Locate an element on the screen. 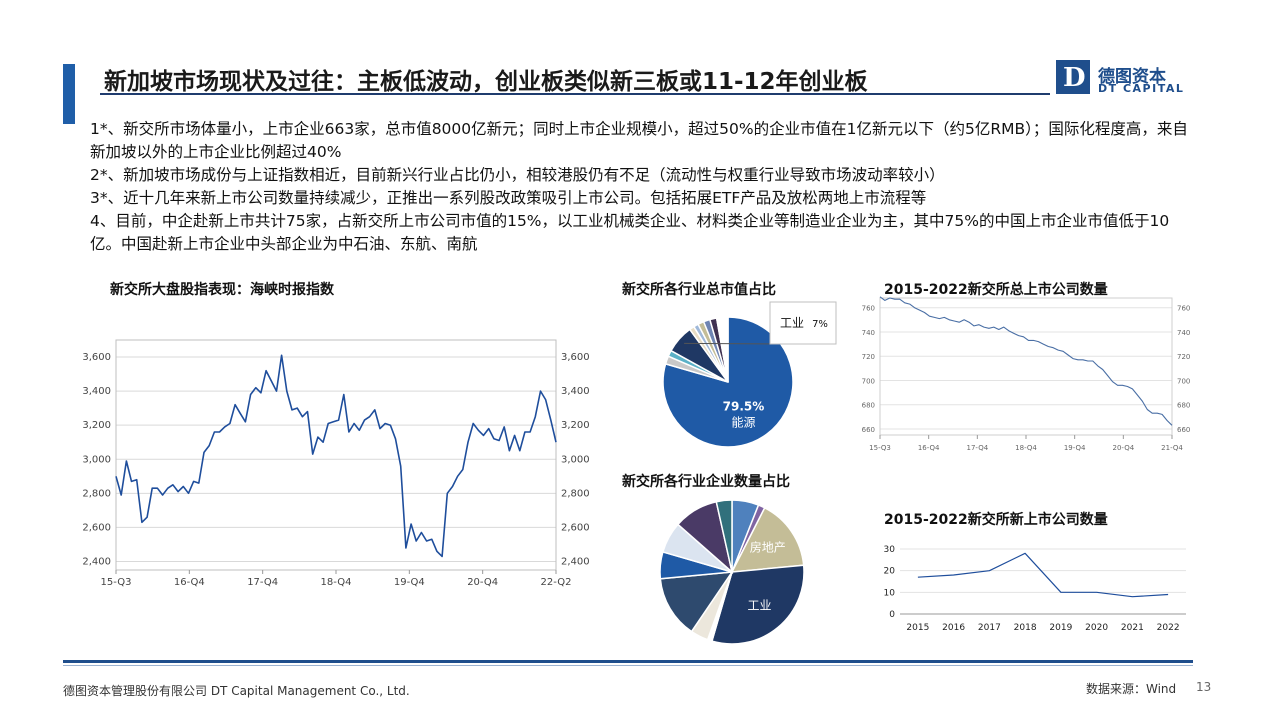 Image resolution: width=1280 pixels, height=720 pixels. sti-chart-title: 新交所大盘股指表现：海峡时报指数 is located at coordinates (222, 290).